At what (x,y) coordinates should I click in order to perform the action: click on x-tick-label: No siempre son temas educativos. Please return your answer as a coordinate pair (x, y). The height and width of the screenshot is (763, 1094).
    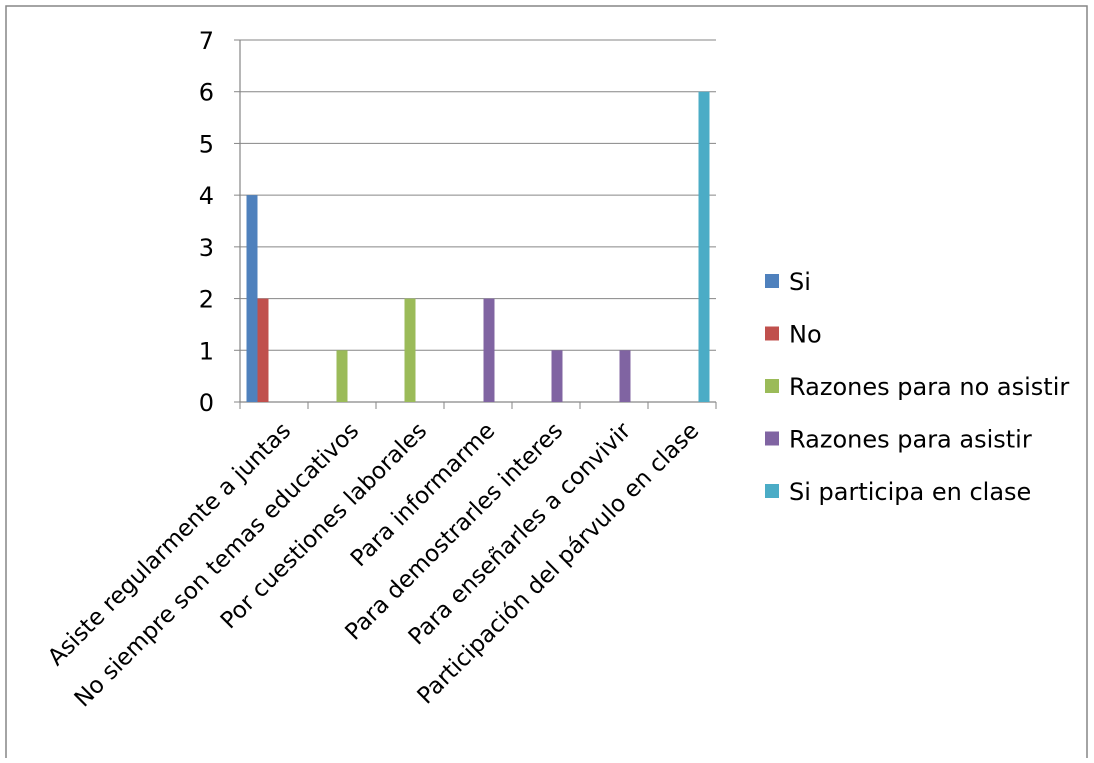
    Looking at the image, I should click on (217, 565).